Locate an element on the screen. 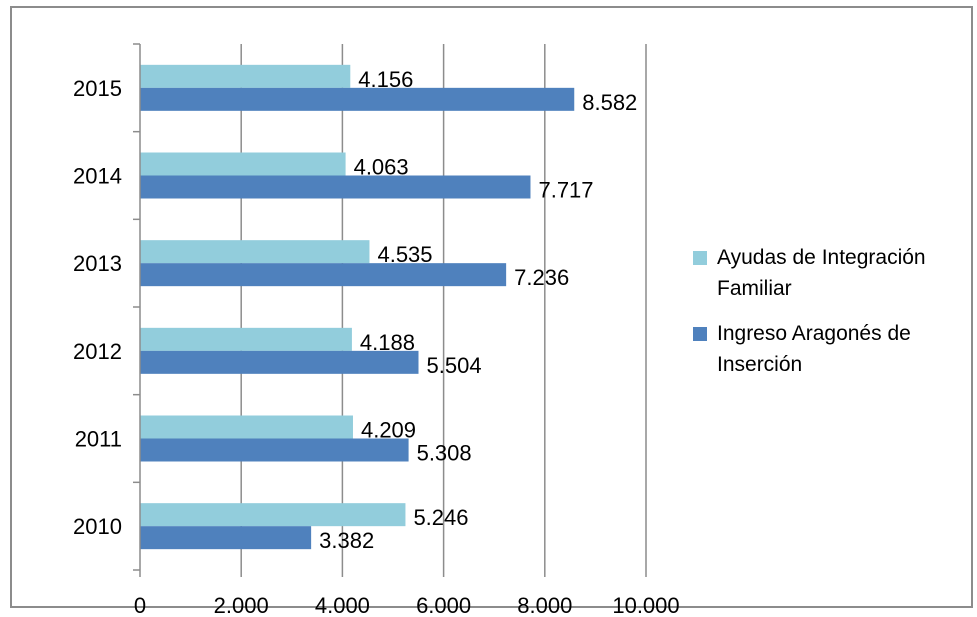  legend-swatch-ingreso is located at coordinates (700, 334).